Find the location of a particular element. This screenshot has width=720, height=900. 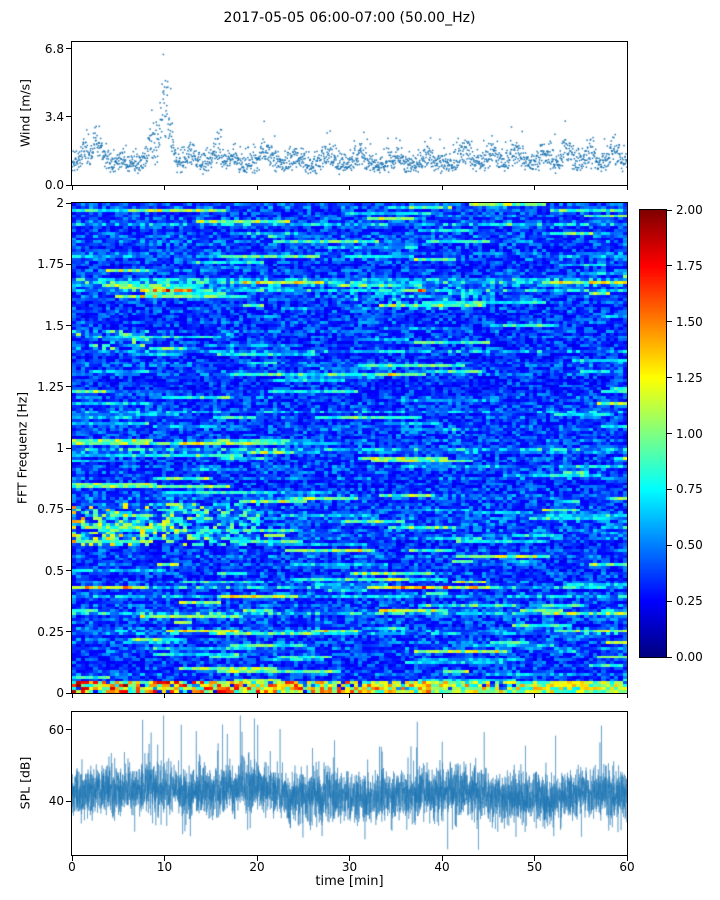

colorbar-tick-label: 0.50 is located at coordinates (689, 545).